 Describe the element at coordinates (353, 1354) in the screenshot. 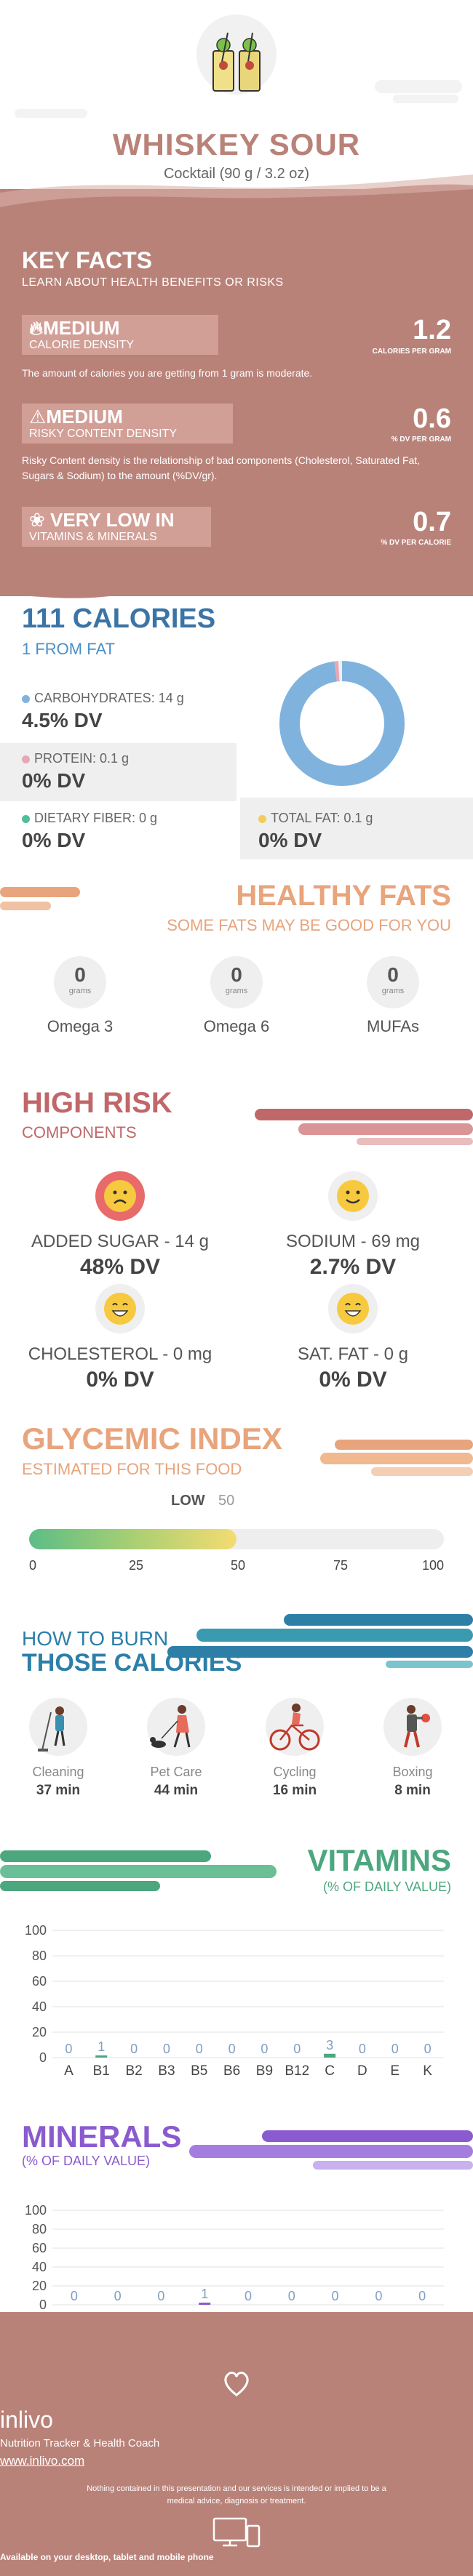

I see `sat-fat-label: SAT. FAT - 0 g` at that location.